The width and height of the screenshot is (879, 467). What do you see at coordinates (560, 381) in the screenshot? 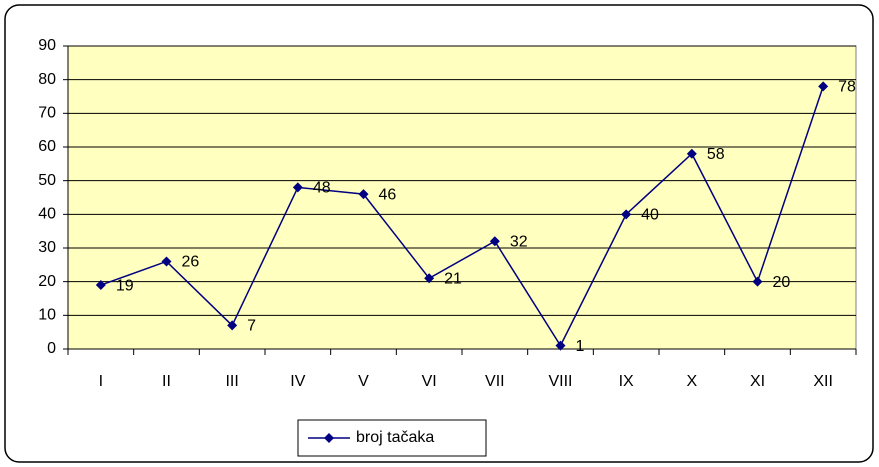
I see `x-tick-label: VIII` at bounding box center [560, 381].